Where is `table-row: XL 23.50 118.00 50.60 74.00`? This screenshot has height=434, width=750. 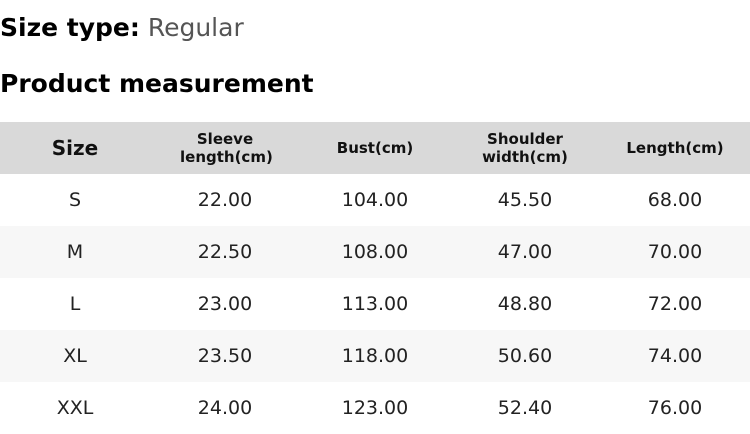
table-row: XL 23.50 118.00 50.60 74.00 is located at coordinates (375, 356).